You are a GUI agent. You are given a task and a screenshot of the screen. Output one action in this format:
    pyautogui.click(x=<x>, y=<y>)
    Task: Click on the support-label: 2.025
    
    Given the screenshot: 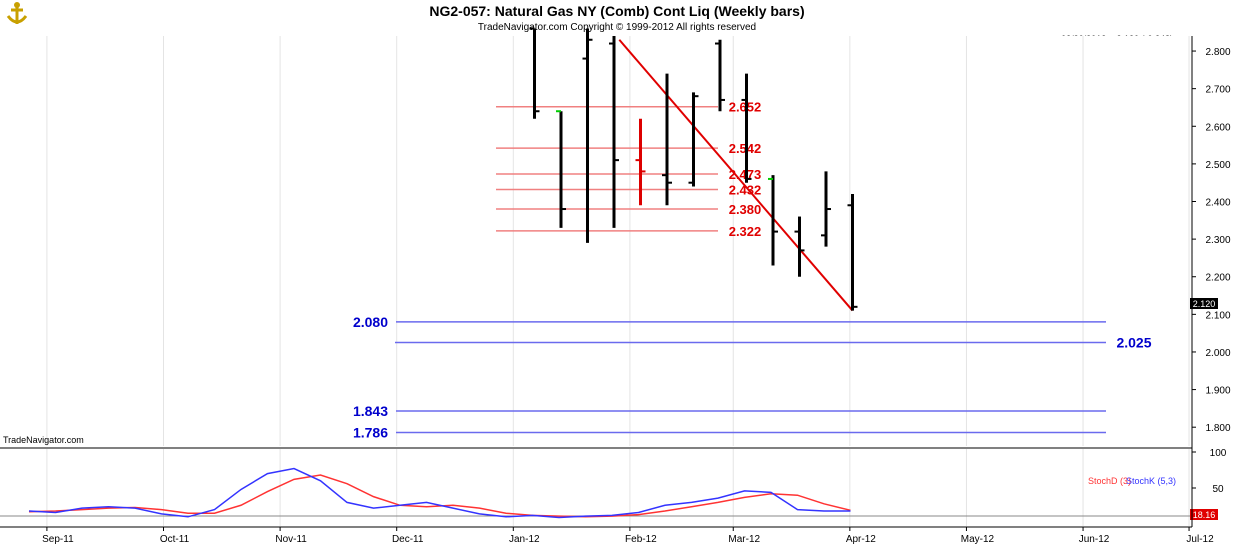 What is the action you would take?
    pyautogui.click(x=1133, y=343)
    